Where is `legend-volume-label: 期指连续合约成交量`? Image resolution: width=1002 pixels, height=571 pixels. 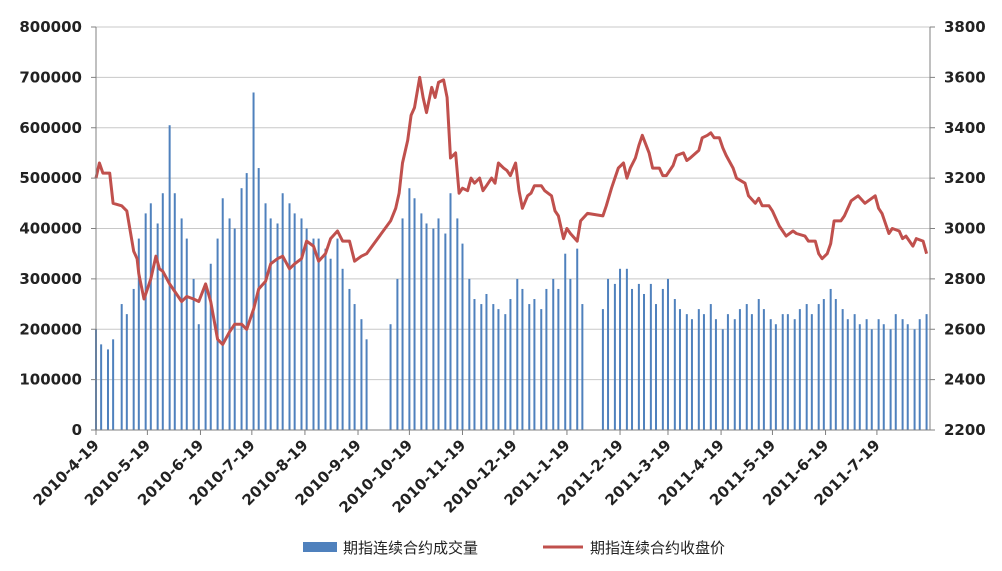
legend-volume-label: 期指连续合约成交量 is located at coordinates (410, 548).